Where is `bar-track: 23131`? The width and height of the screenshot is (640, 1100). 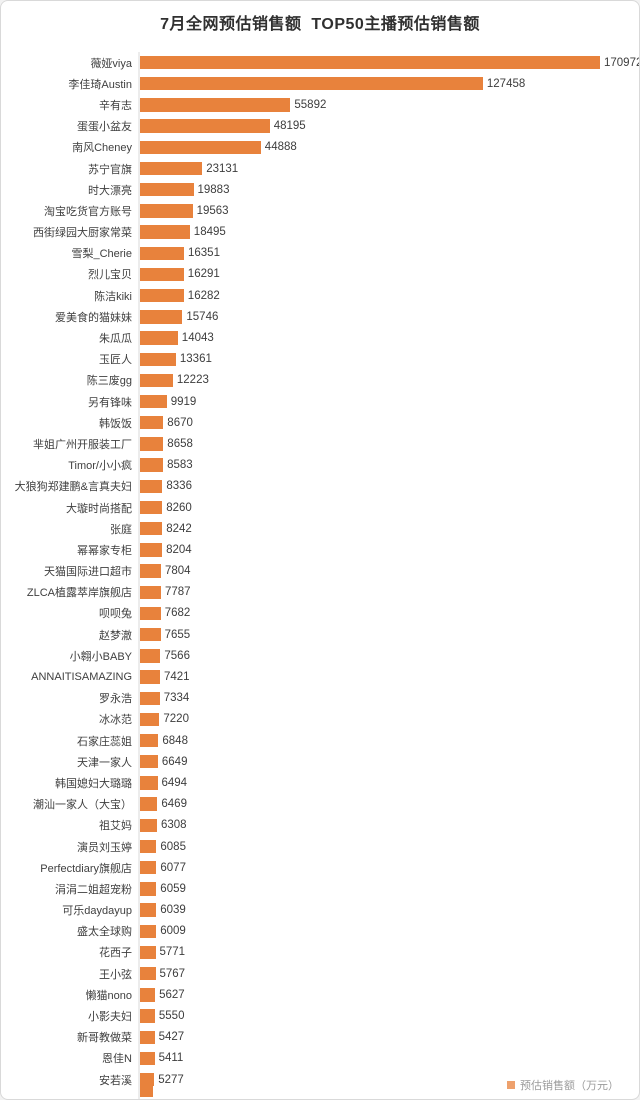
bar-track: 23131 is located at coordinates (389, 168).